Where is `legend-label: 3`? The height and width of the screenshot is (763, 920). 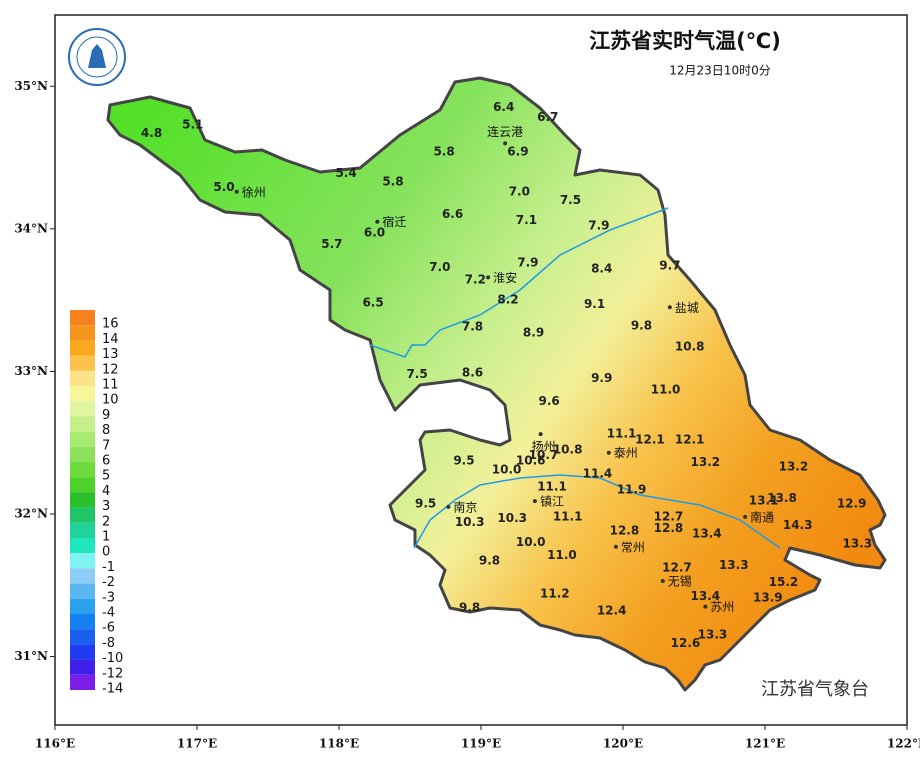 legend-label: 3 is located at coordinates (106, 506).